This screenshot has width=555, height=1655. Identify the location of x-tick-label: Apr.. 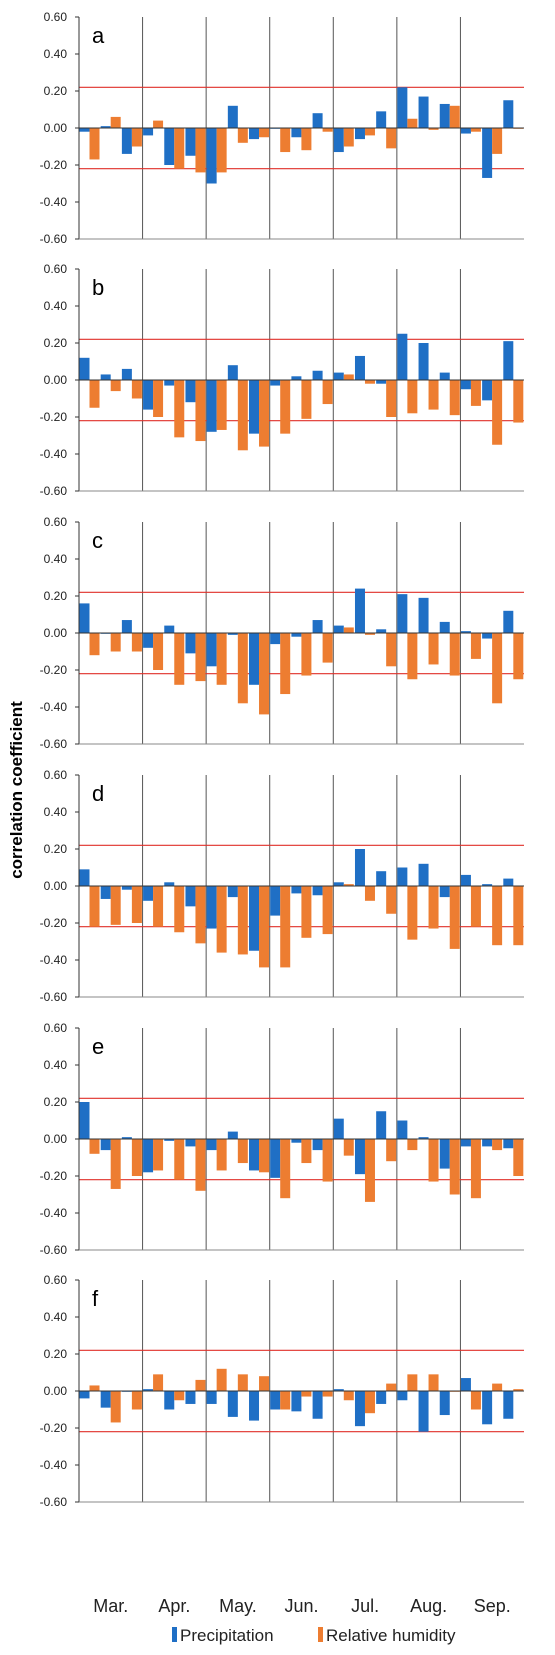
(174, 1606).